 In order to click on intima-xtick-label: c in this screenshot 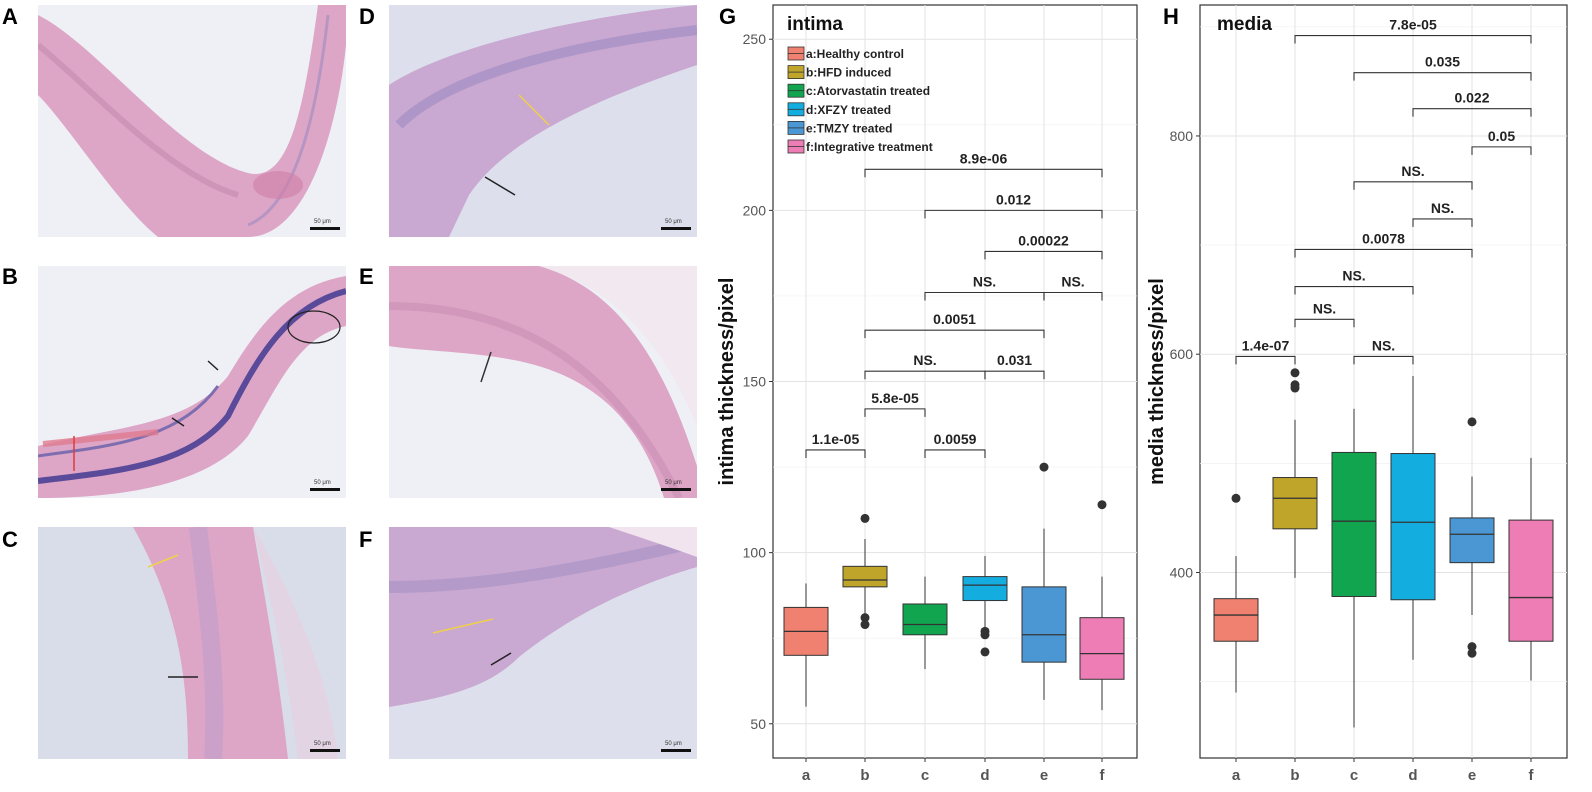, I will do `click(925, 775)`.